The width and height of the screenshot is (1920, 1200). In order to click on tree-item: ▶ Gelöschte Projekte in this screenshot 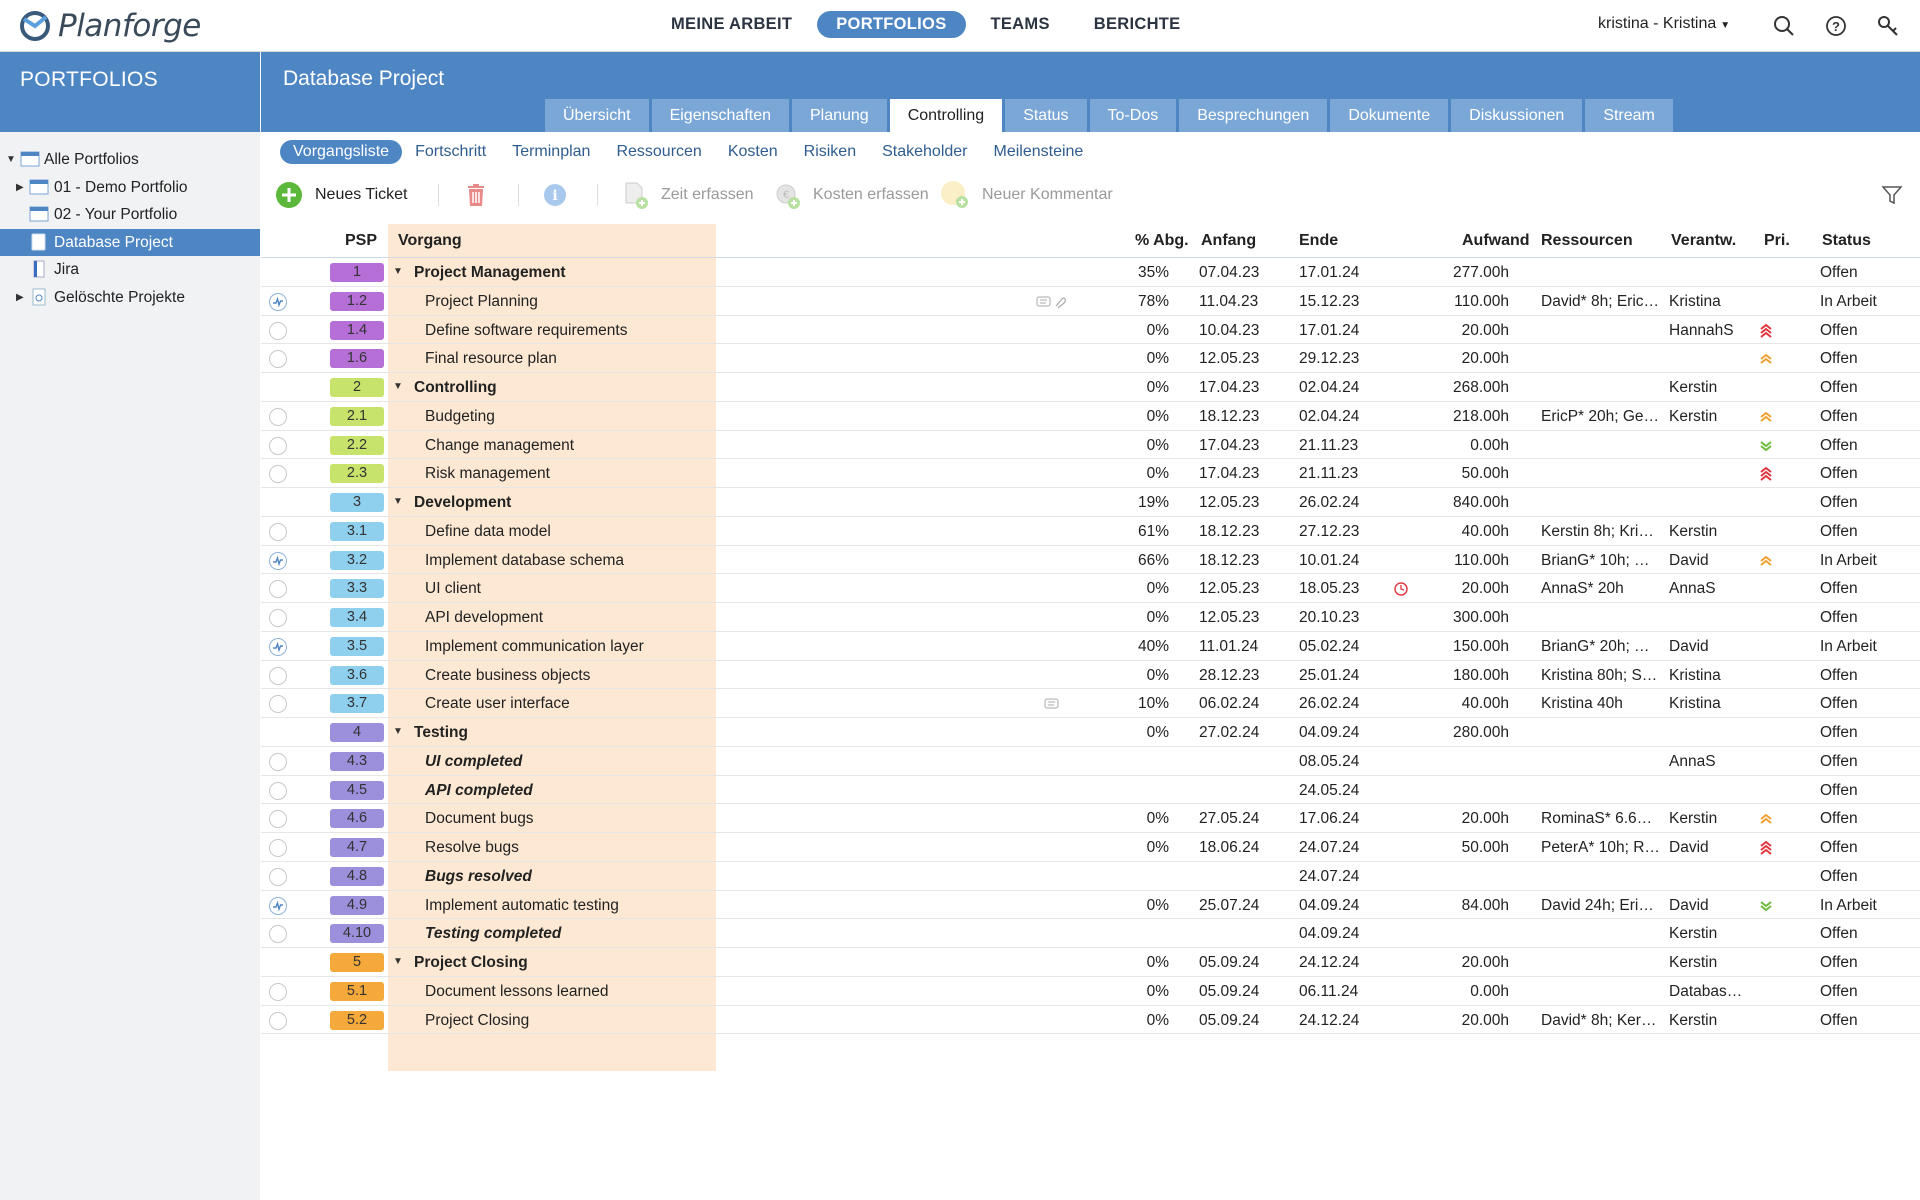, I will do `click(130, 298)`.